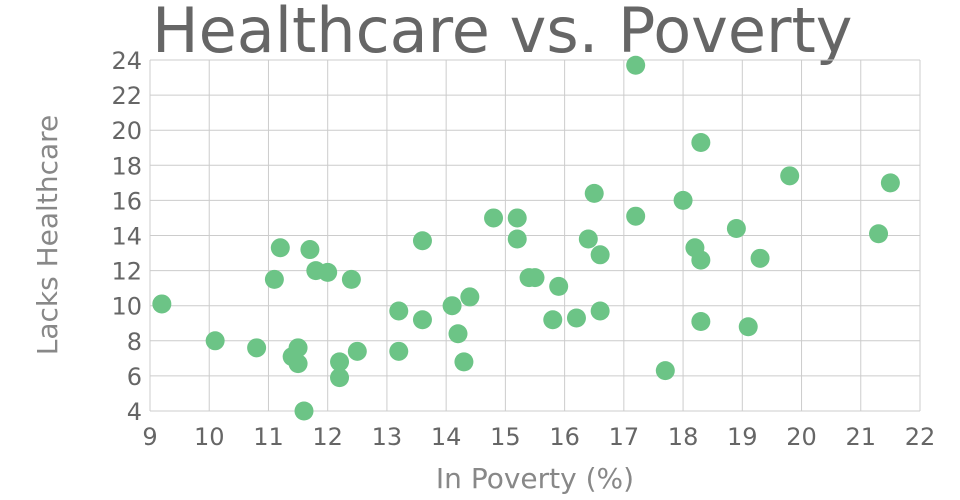 The height and width of the screenshot is (500, 960). Describe the element at coordinates (126, 237) in the screenshot. I see `y-tick-label: 14` at that location.